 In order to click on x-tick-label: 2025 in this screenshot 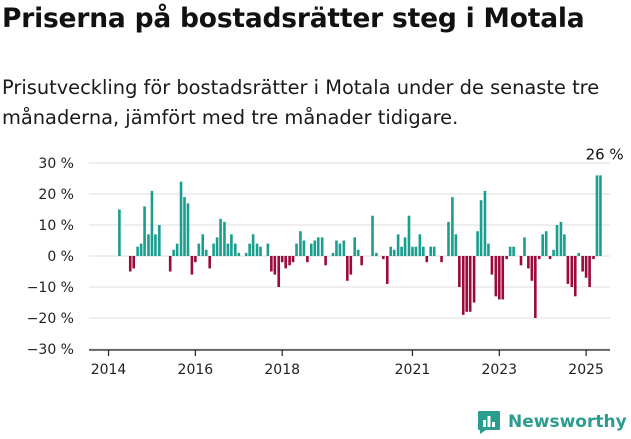, I will do `click(586, 370)`.